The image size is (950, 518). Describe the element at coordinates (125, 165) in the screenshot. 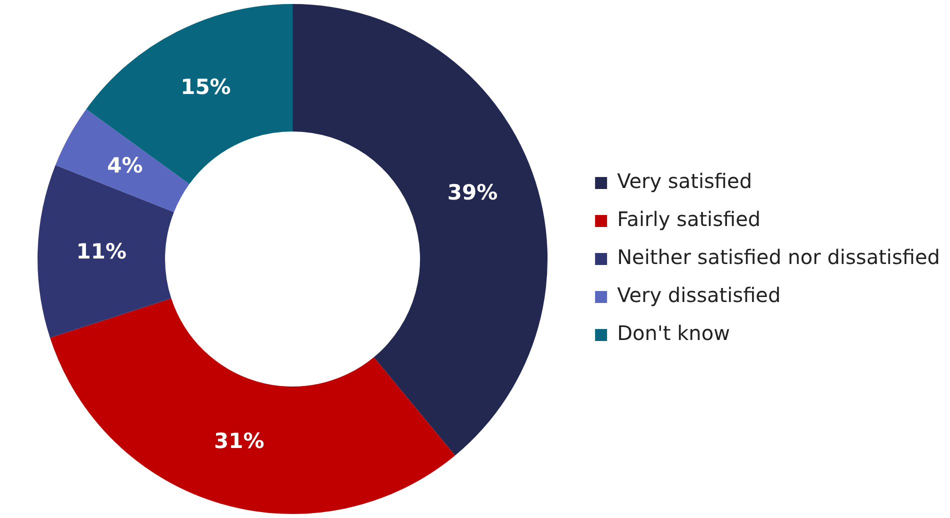

I see `data-label: 4%` at that location.